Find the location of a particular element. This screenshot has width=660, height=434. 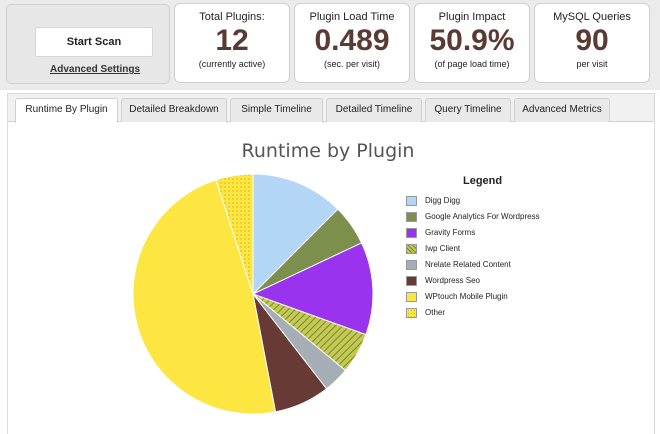

legend-item: Other is located at coordinates (506, 314).